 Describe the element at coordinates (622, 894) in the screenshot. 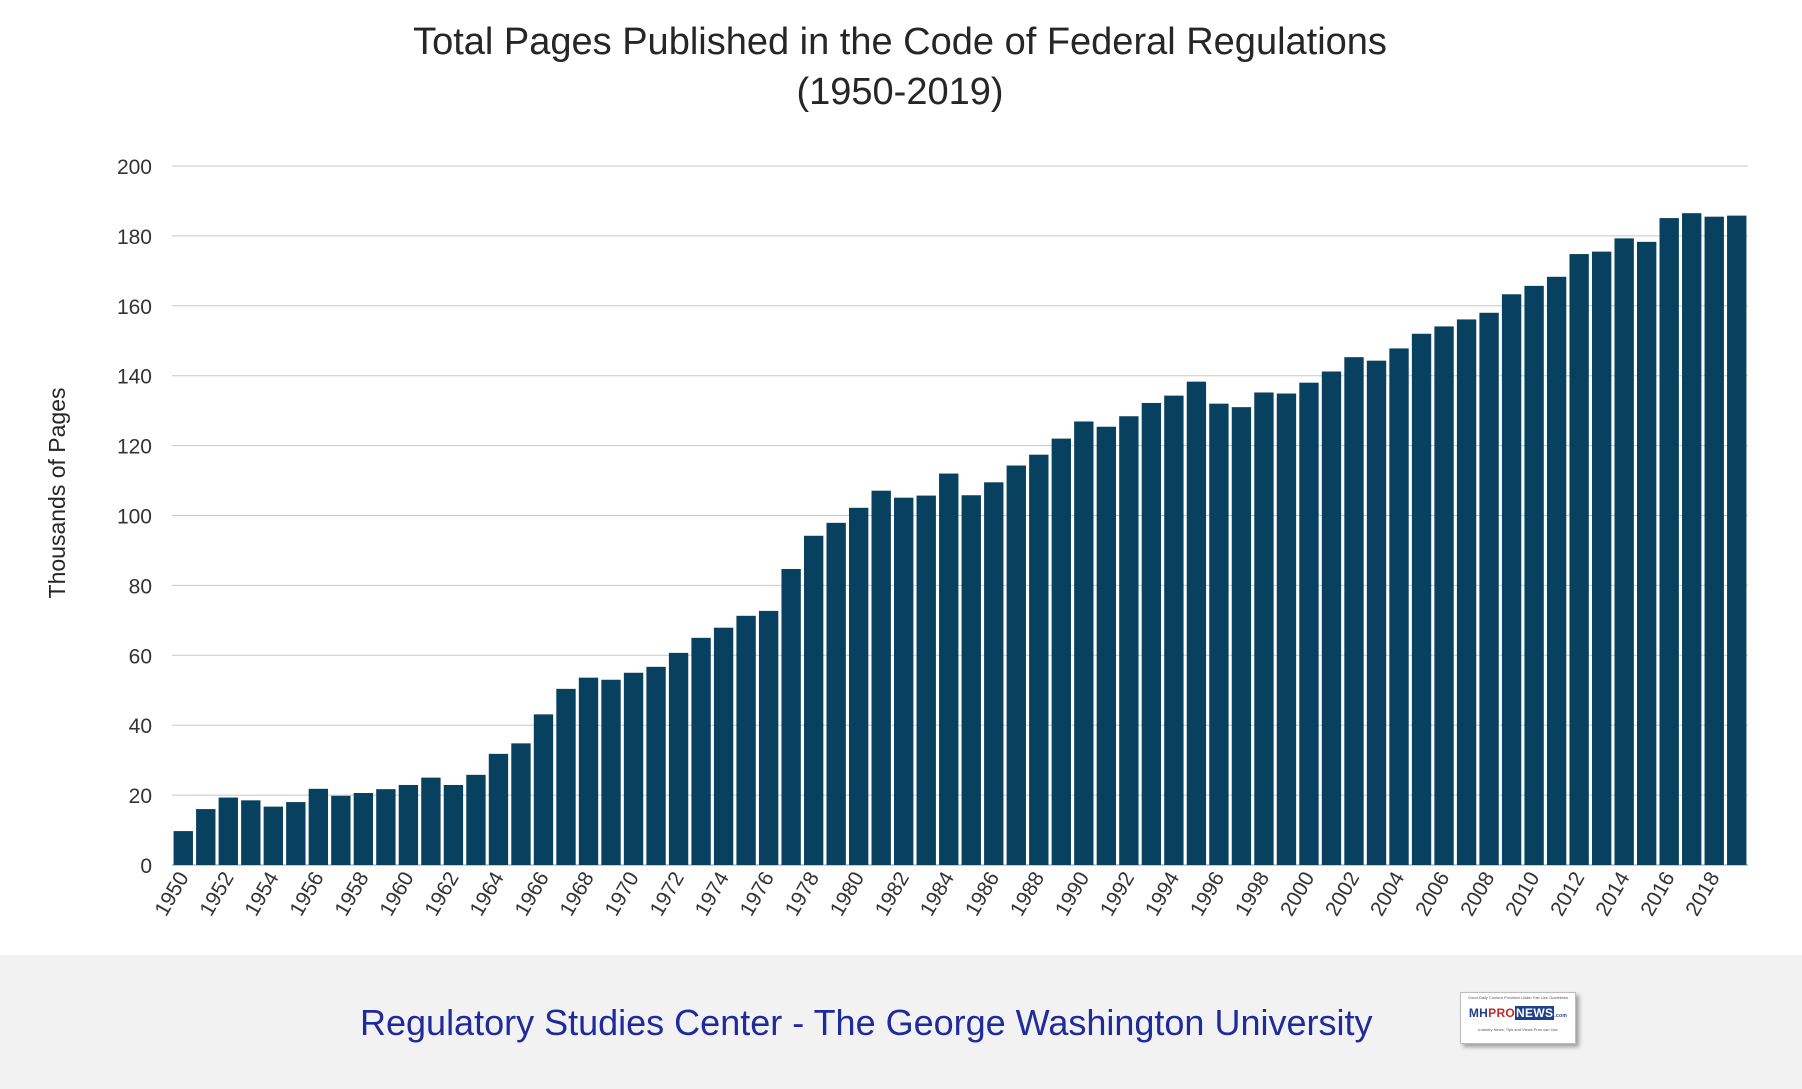

I see `x-tick-label: 1970` at that location.